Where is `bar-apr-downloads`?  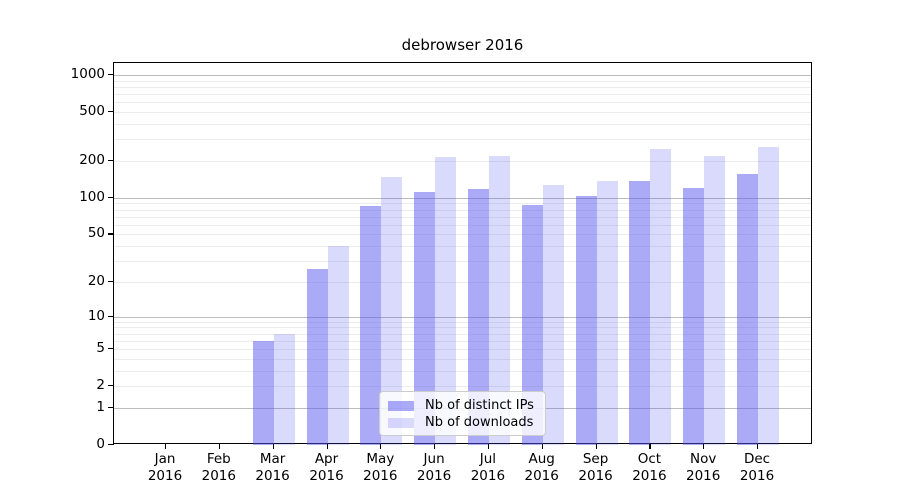
bar-apr-downloads is located at coordinates (338, 345).